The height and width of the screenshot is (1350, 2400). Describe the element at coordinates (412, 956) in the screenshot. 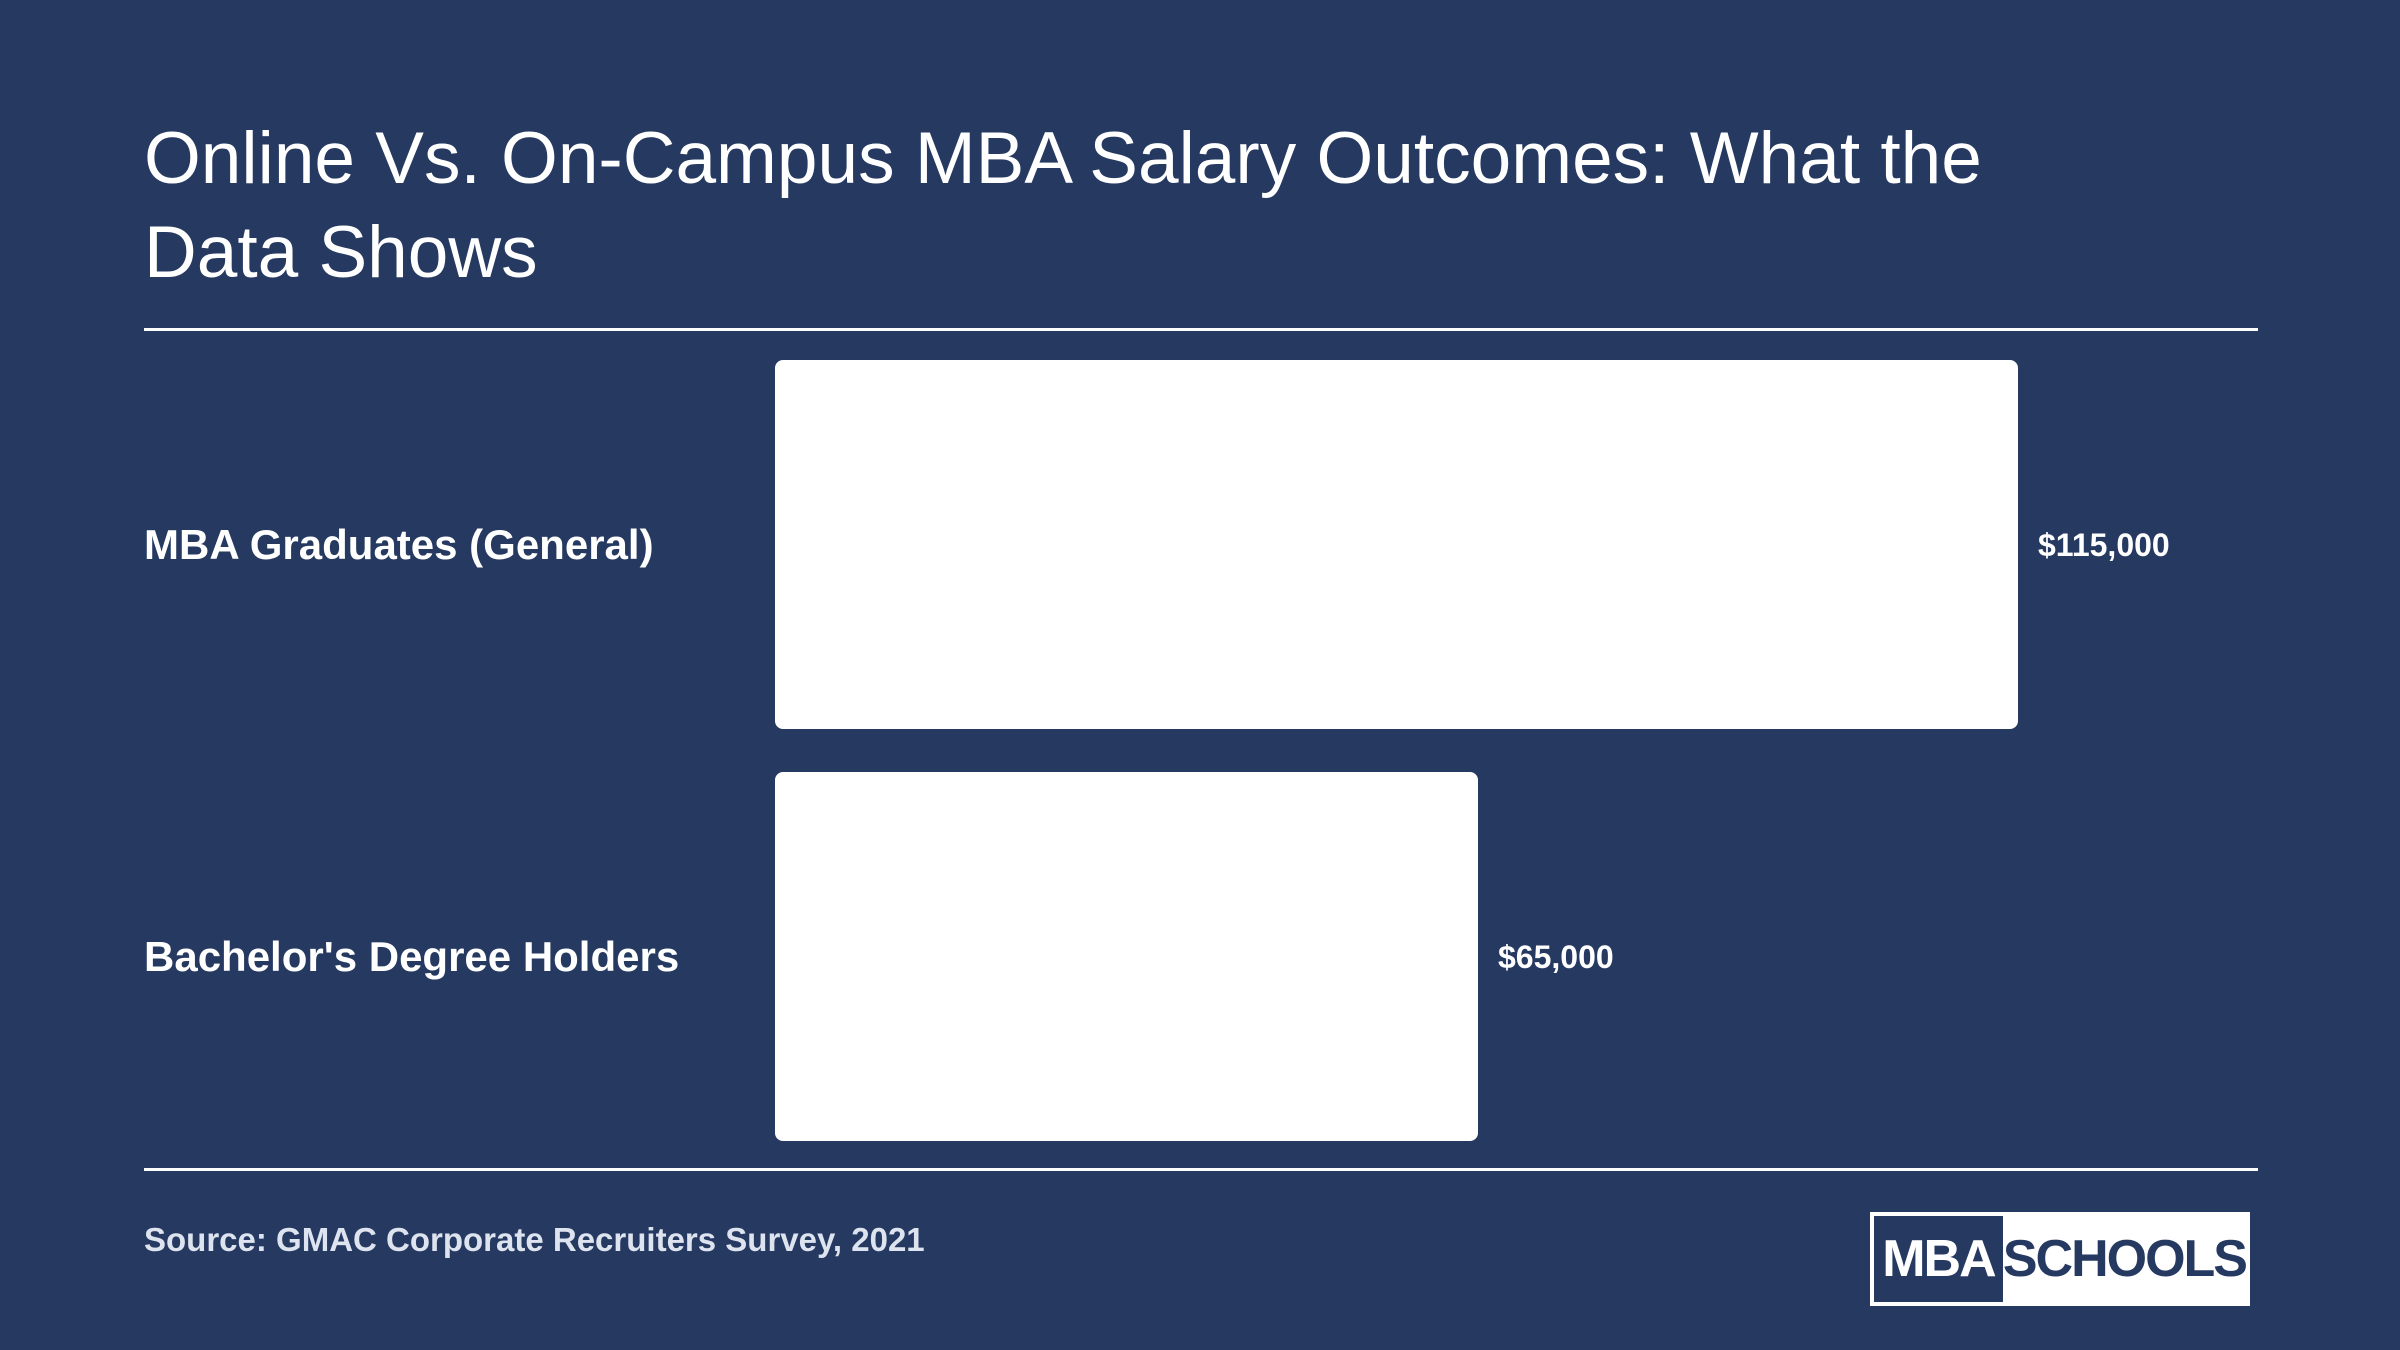

I see `category-label: Bachelor's Degree Holders` at that location.